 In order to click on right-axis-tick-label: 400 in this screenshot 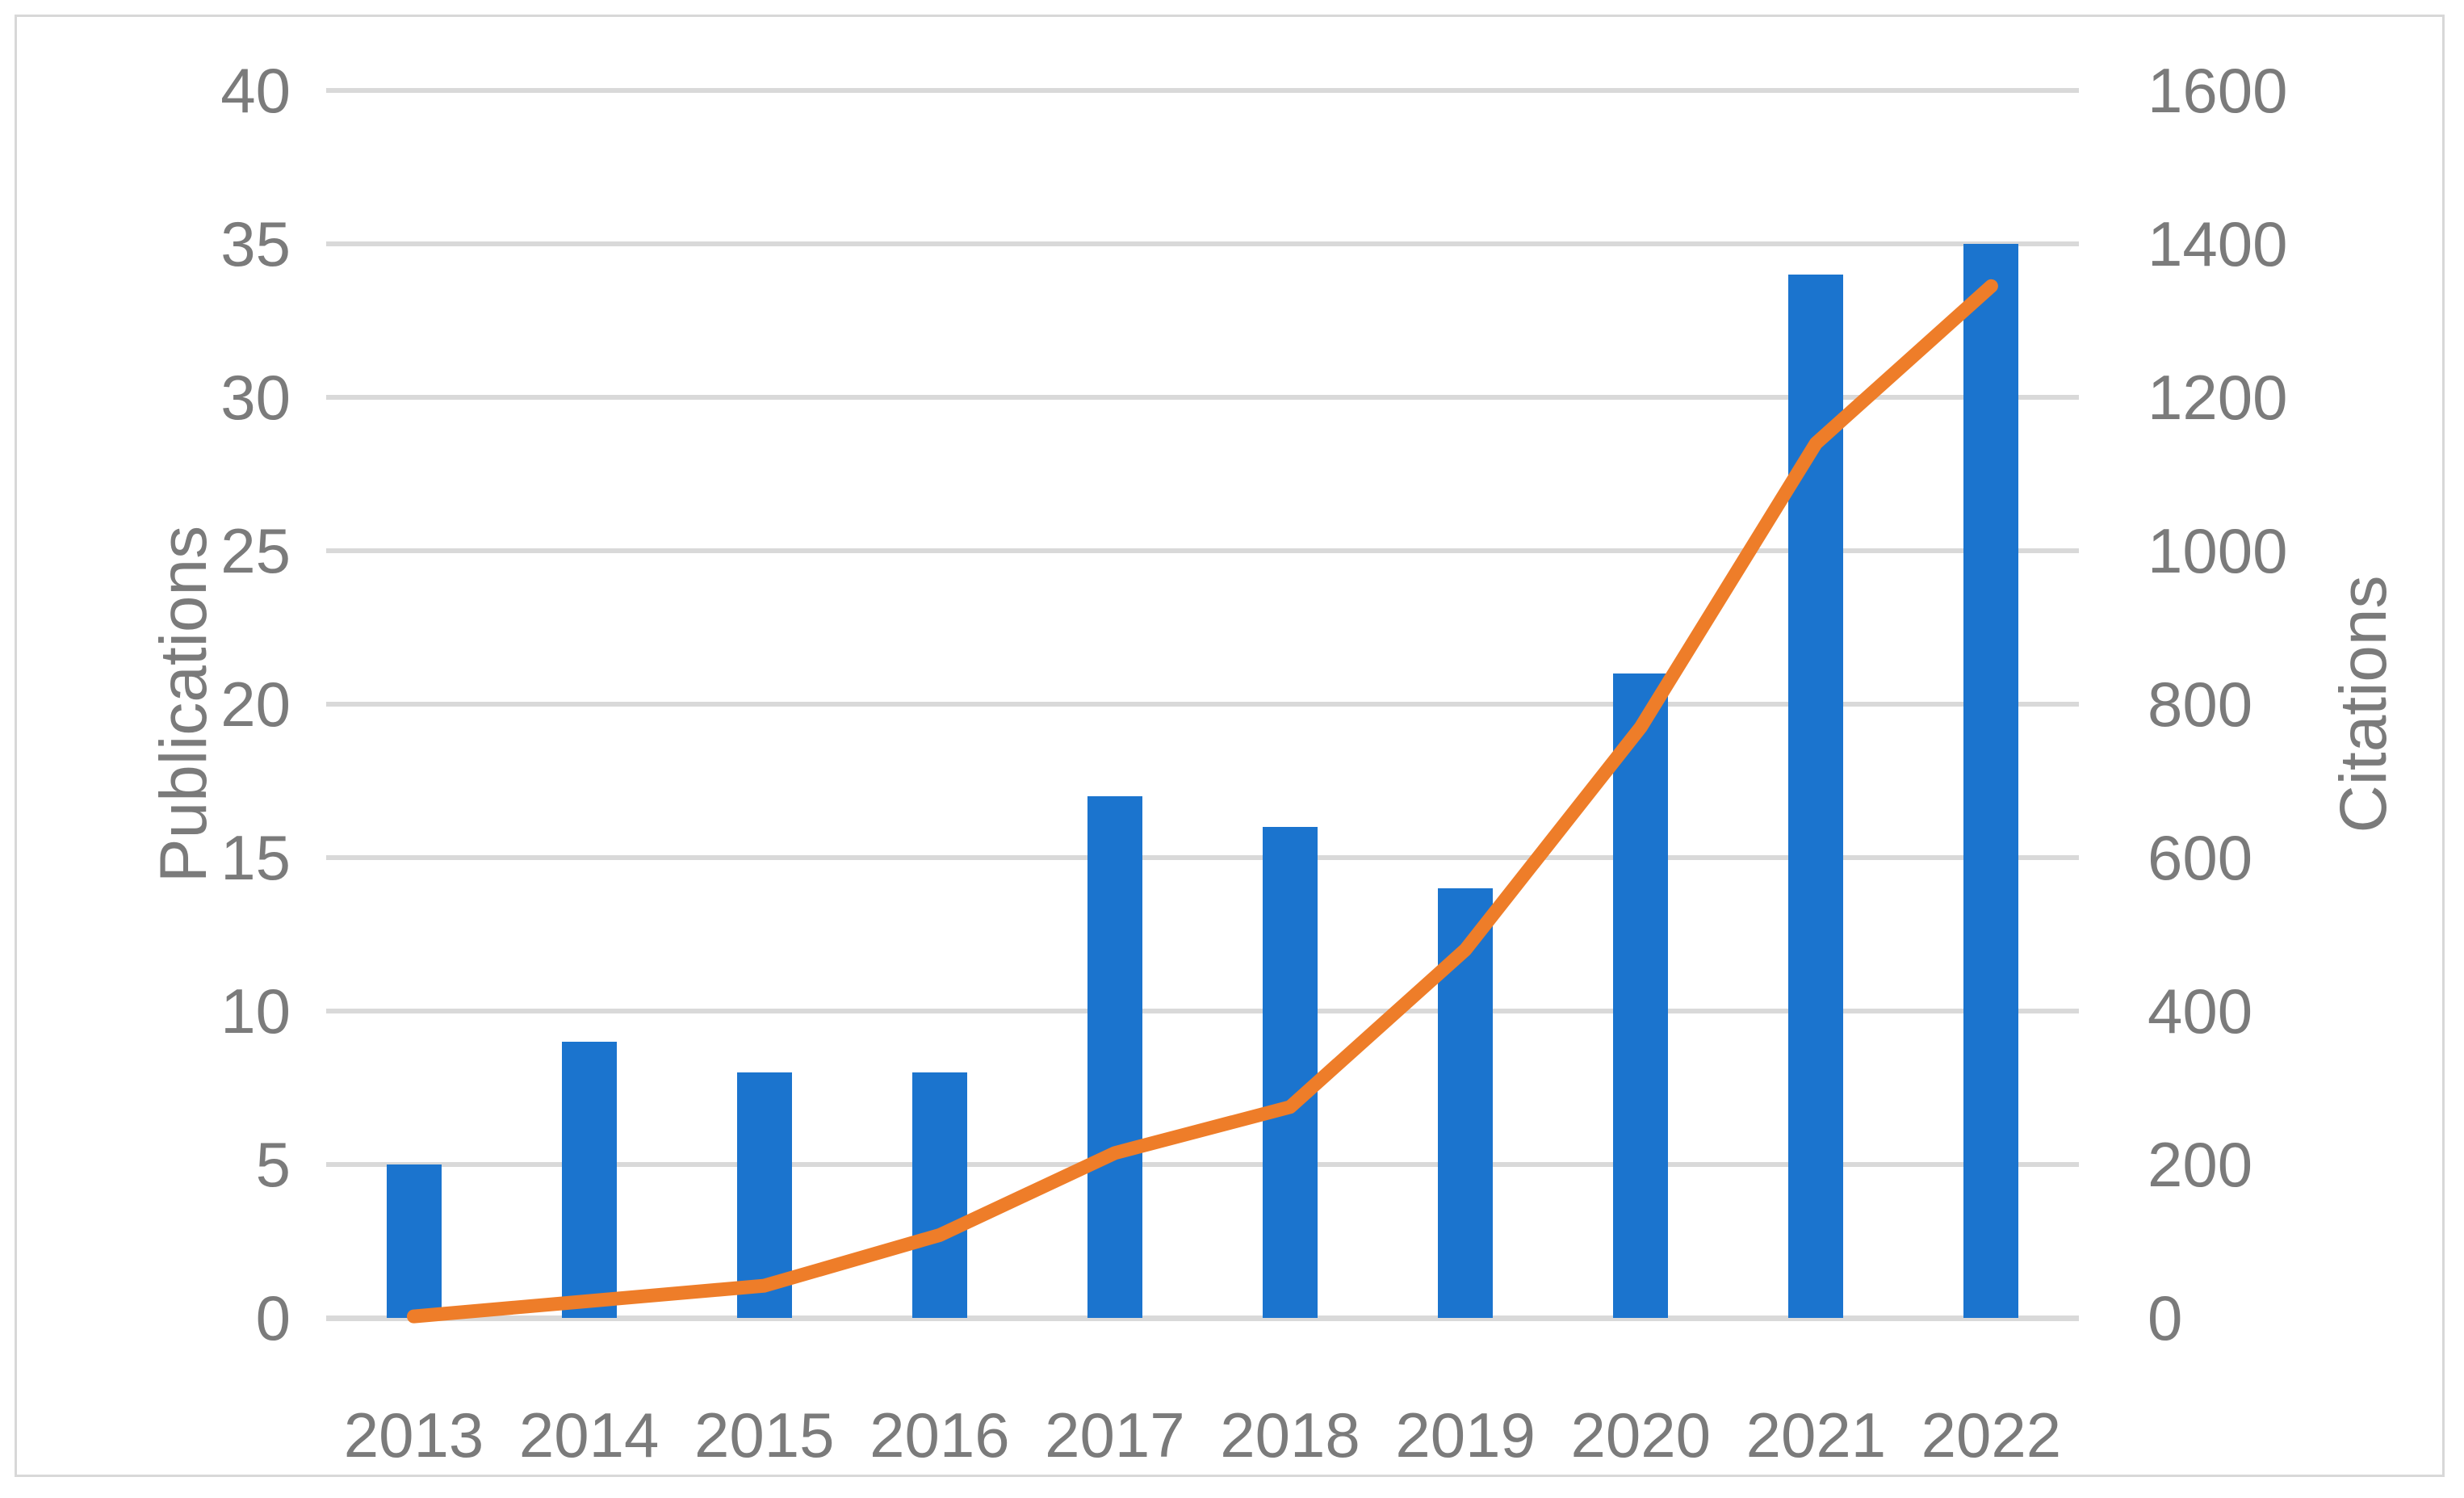, I will do `click(2200, 1011)`.